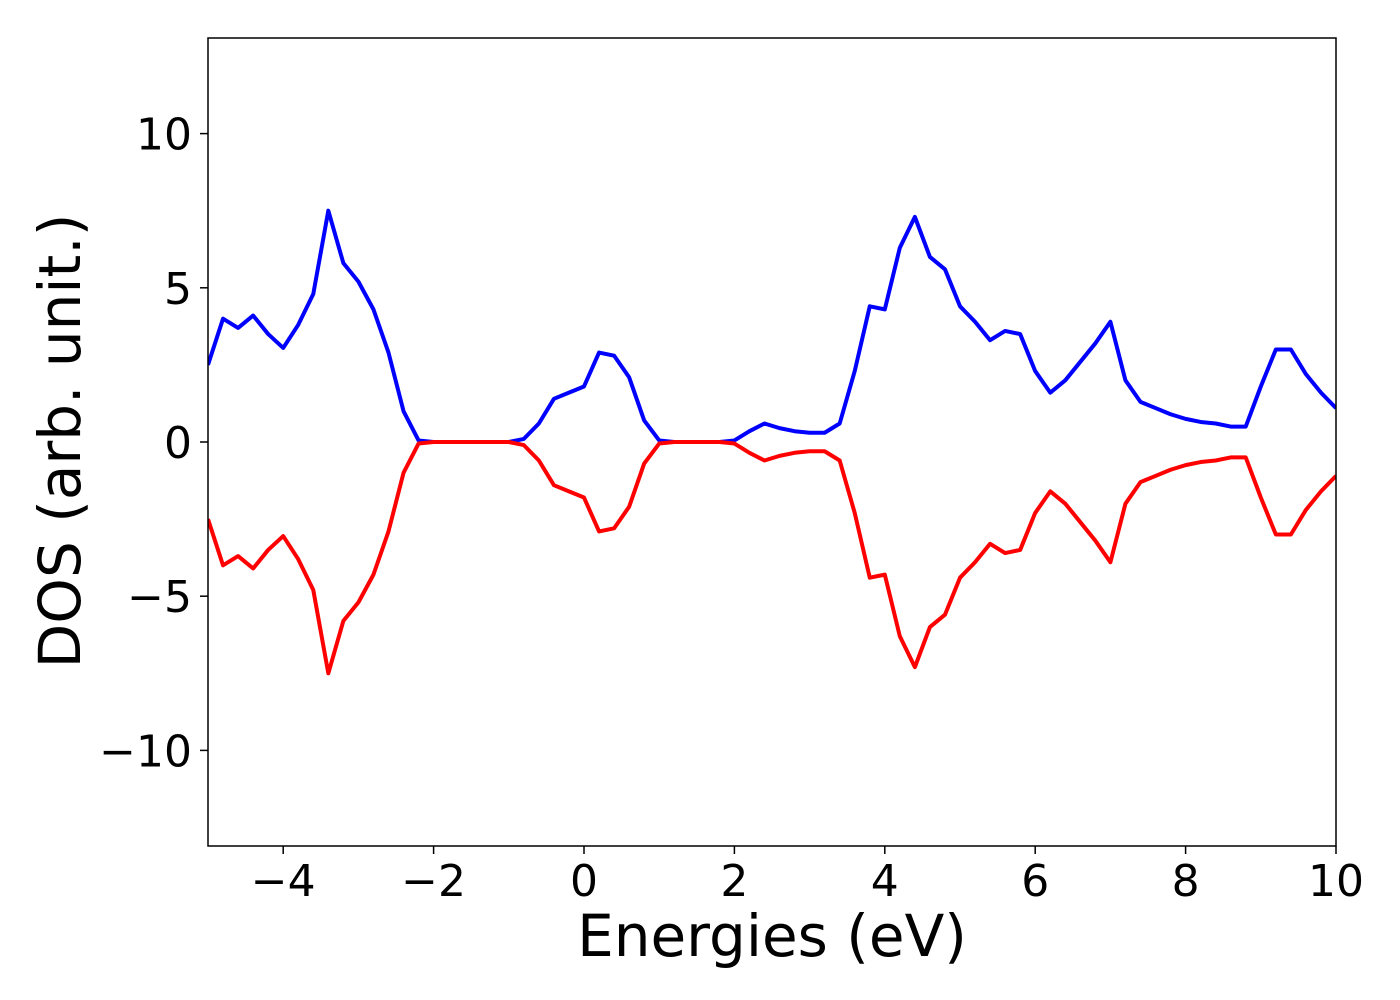 The image size is (1400, 1000). Describe the element at coordinates (584, 881) in the screenshot. I see `x-tick-label: 0` at that location.